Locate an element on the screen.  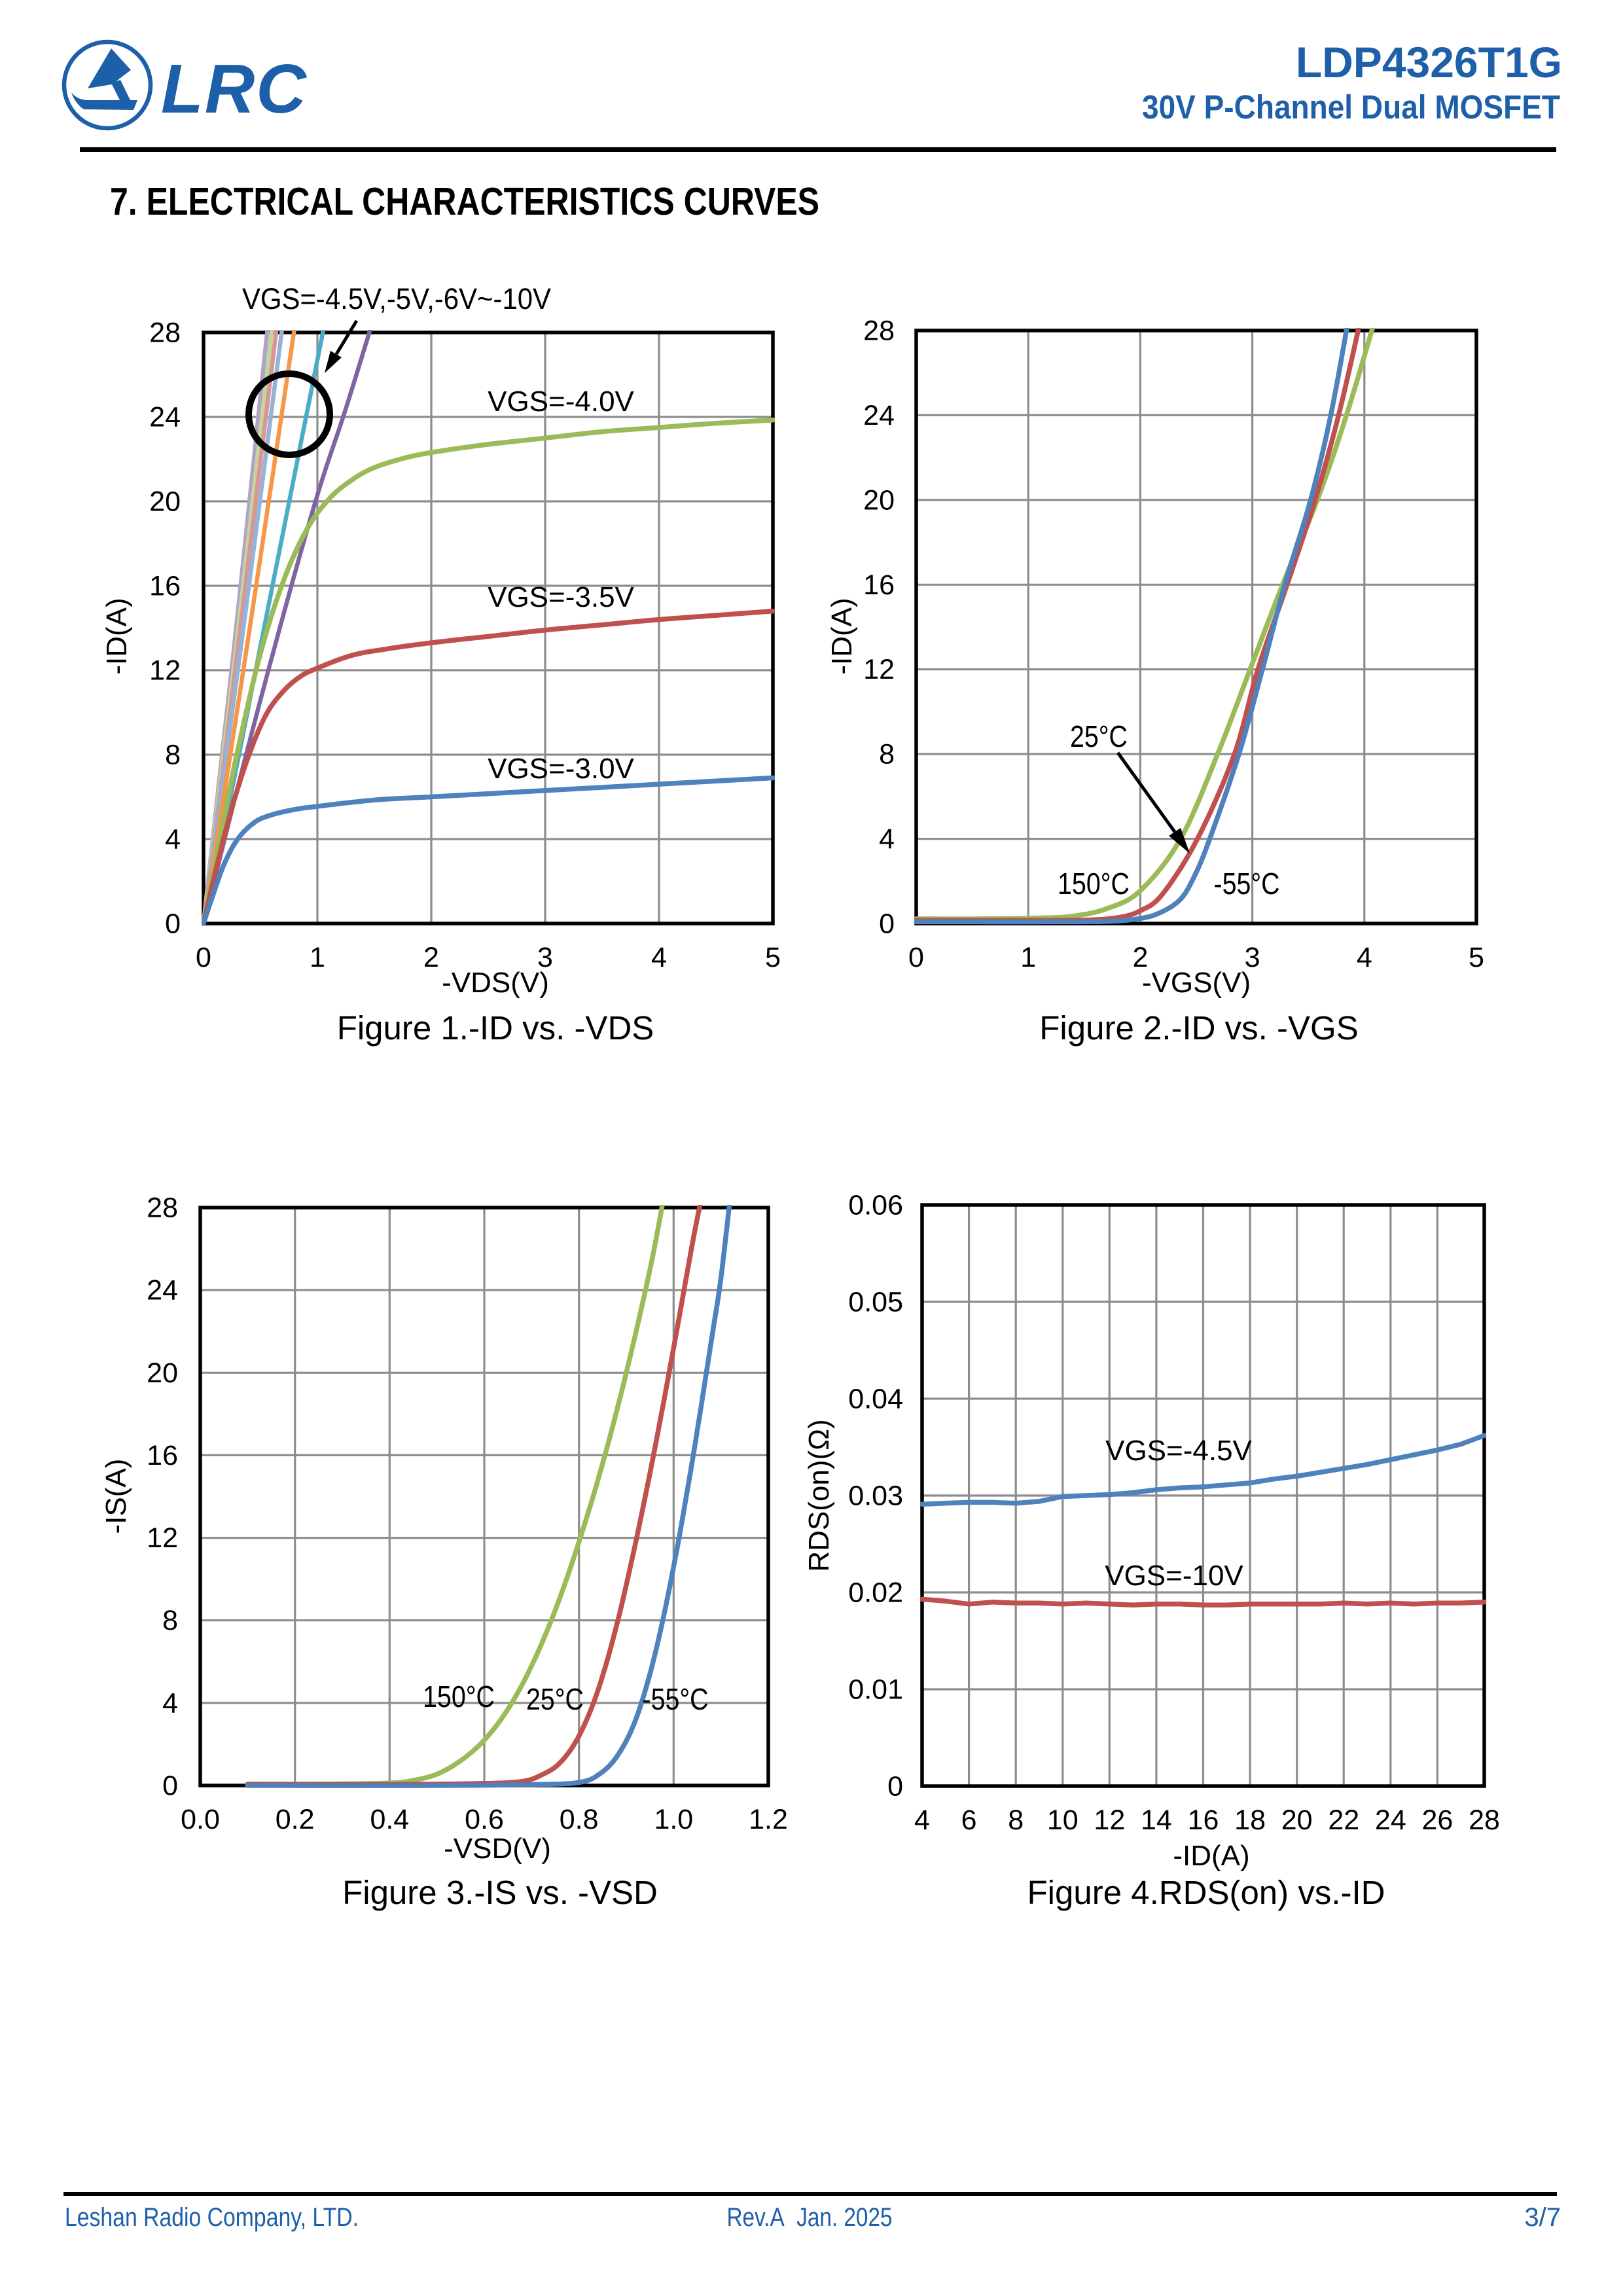
svg-text:7. ELECTRICAL CHARACTERISTICS: 7. ELECTRICAL CHARACTERISTICS CURVES is located at coordinates (464, 201).